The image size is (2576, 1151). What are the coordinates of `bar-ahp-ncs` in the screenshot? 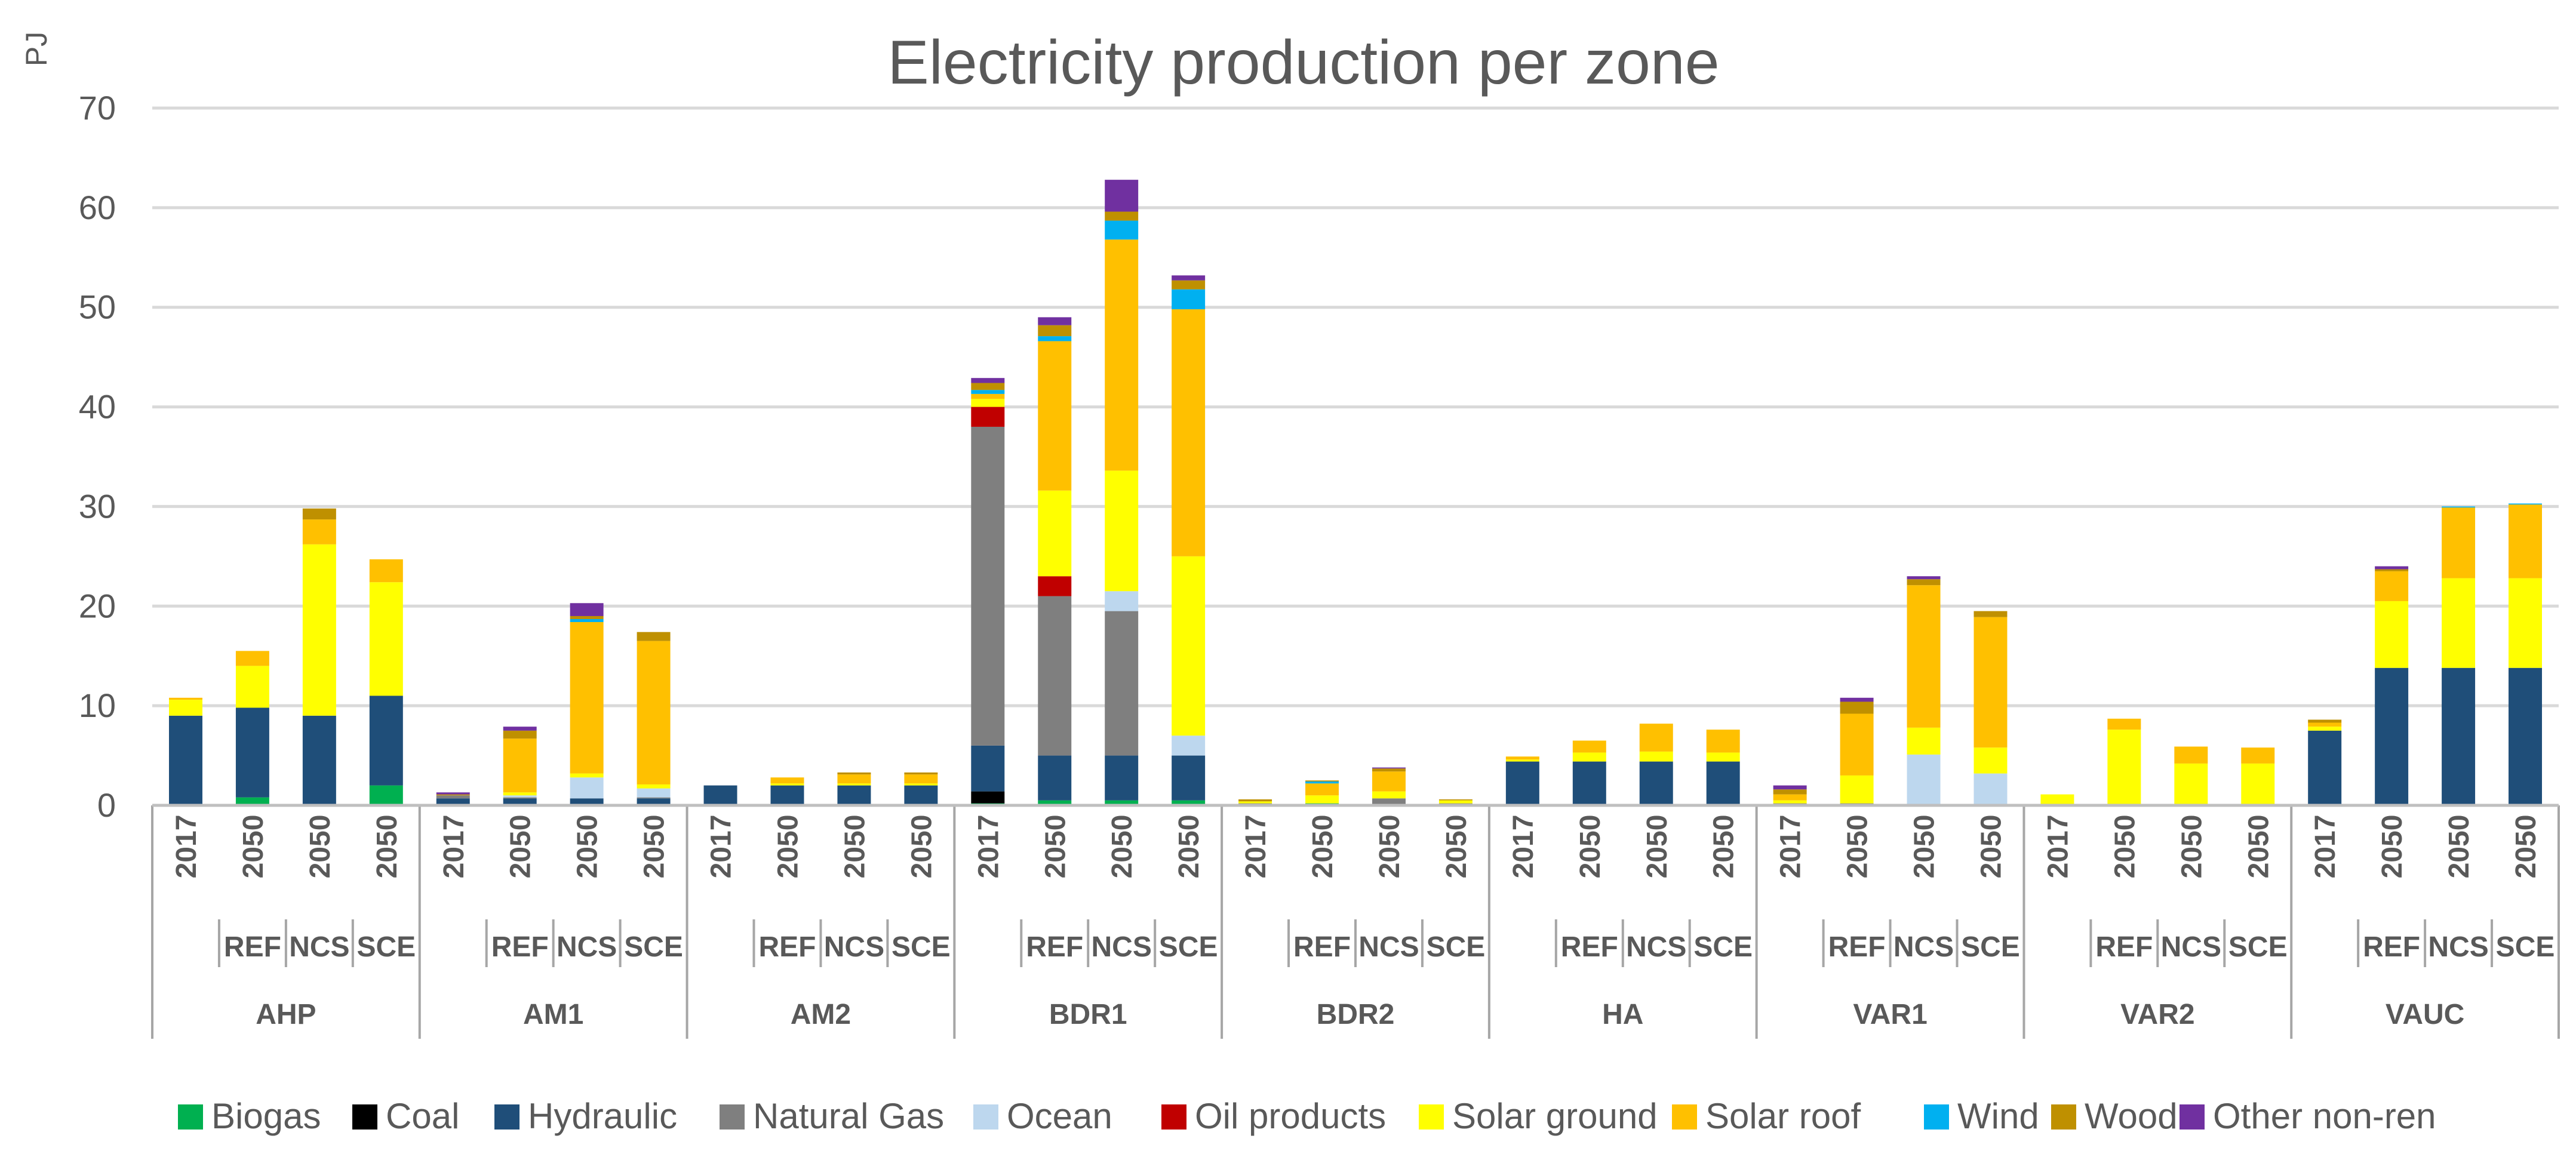 It's located at (319, 656).